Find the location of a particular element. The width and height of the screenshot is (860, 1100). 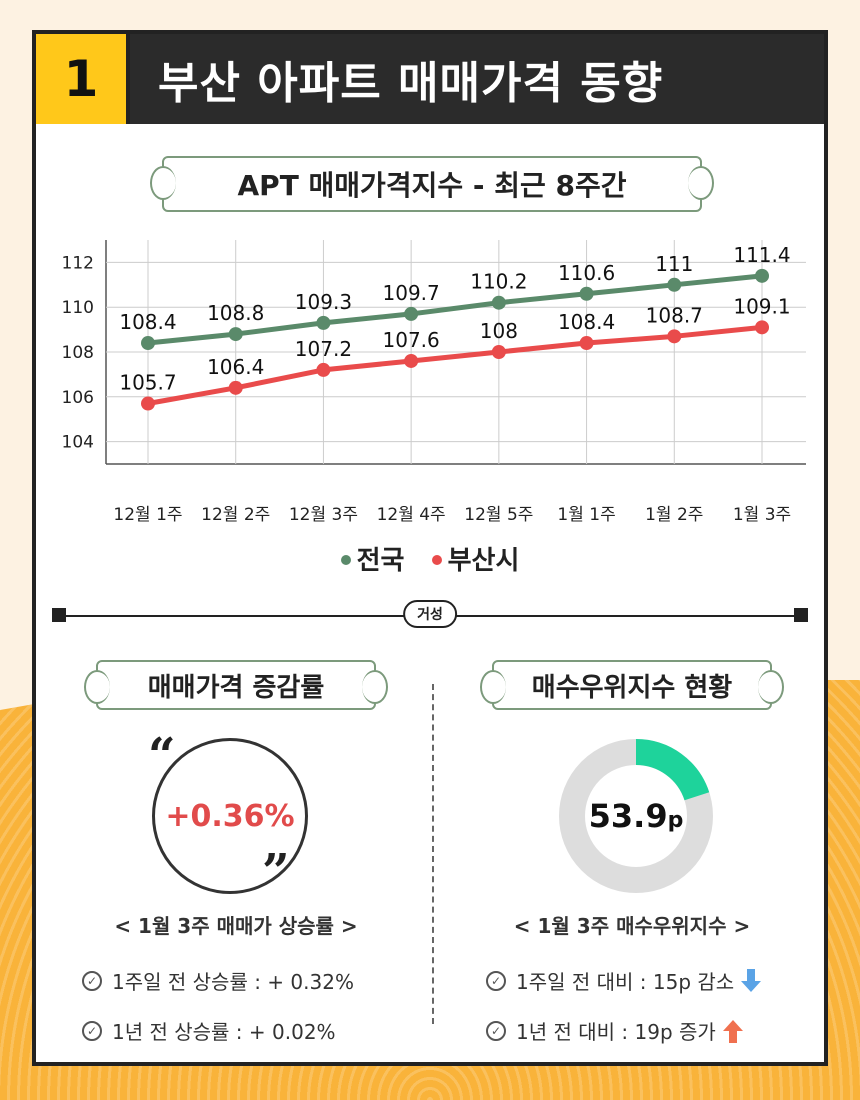

header-bar: 1 부산 아파트 매매가격 동향 is located at coordinates (430, 79).